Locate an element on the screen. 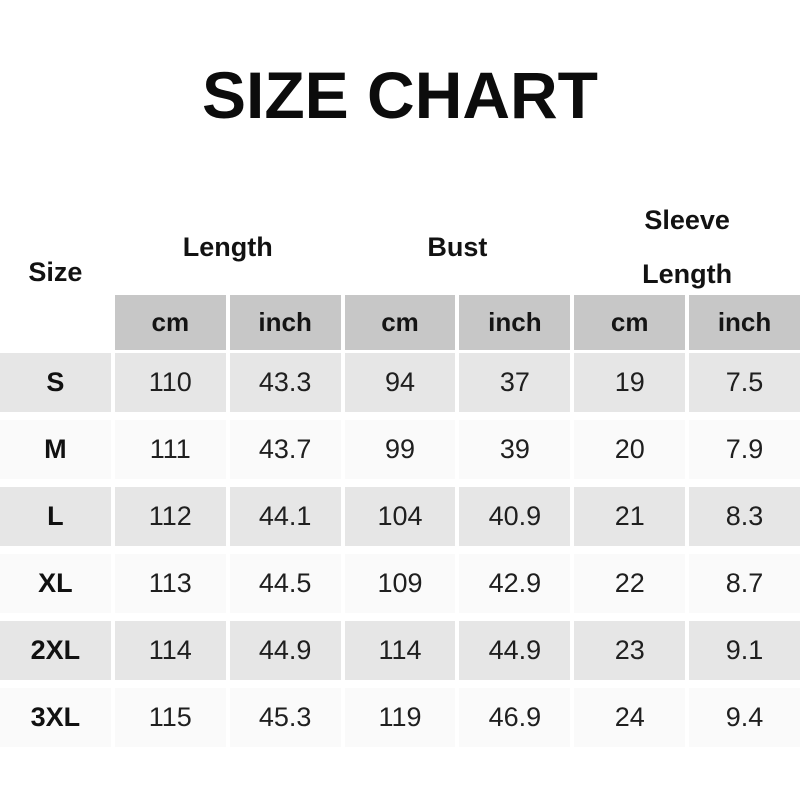 The image size is (800, 800). length-cm-value: 110 is located at coordinates (170, 383).